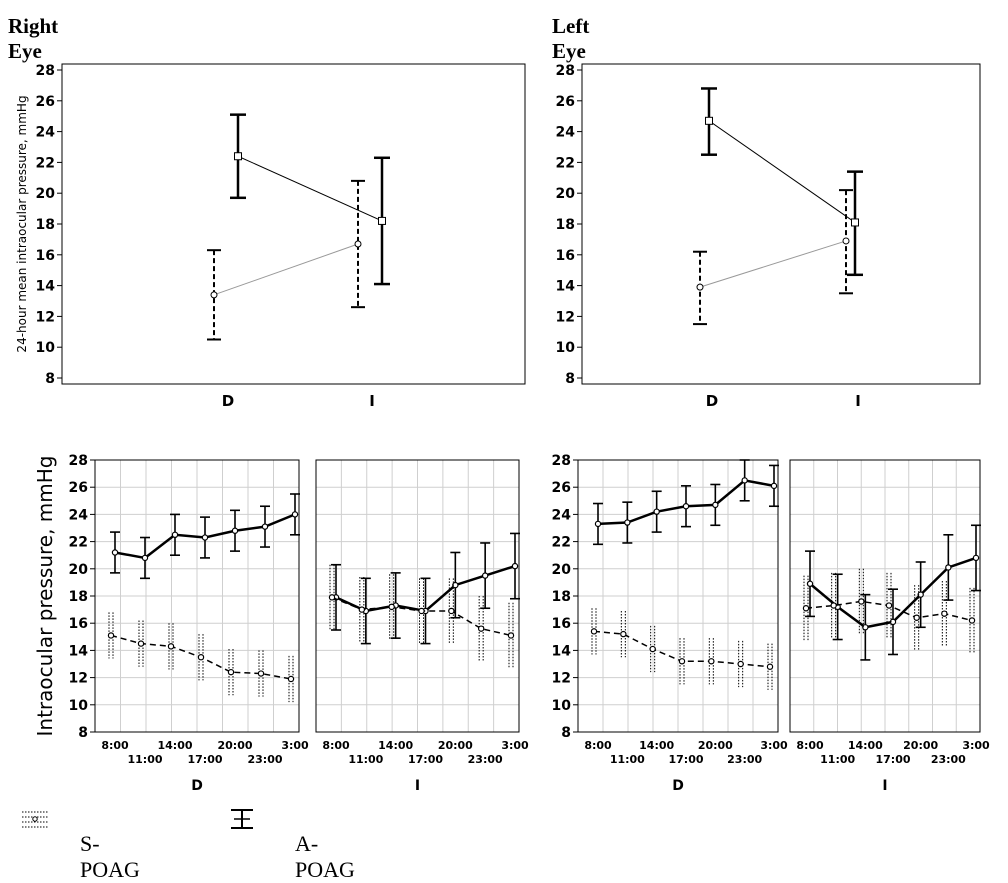 The image size is (1008, 883). Describe the element at coordinates (174, 745) in the screenshot. I see `right-daily-panel-d-xtick-label-14-00: 14:00` at that location.